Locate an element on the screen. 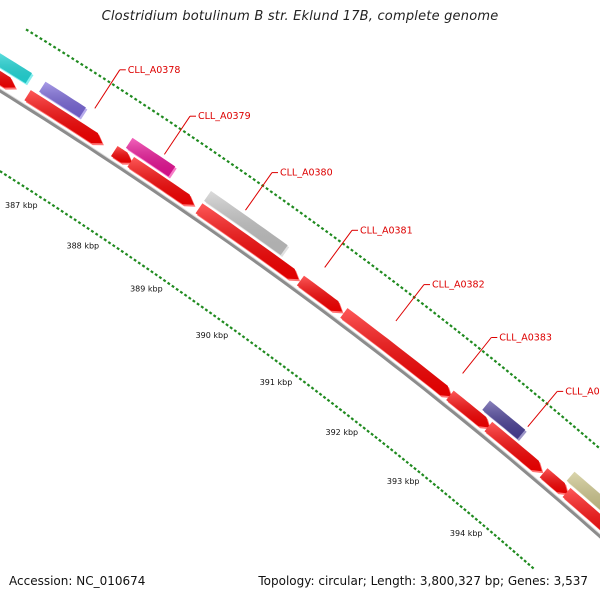 Image resolution: width=600 pixels, height=600 pixels. svg-text: CLL_A0382 is located at coordinates (458, 285).